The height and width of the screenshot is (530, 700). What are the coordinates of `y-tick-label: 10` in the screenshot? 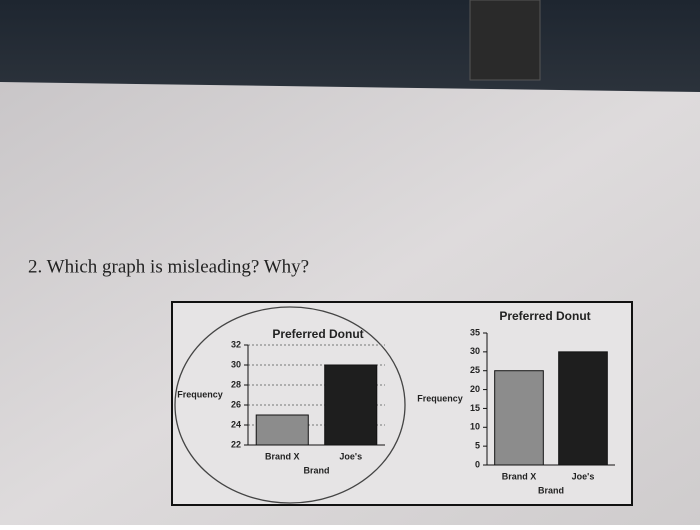 It's located at (475, 427).